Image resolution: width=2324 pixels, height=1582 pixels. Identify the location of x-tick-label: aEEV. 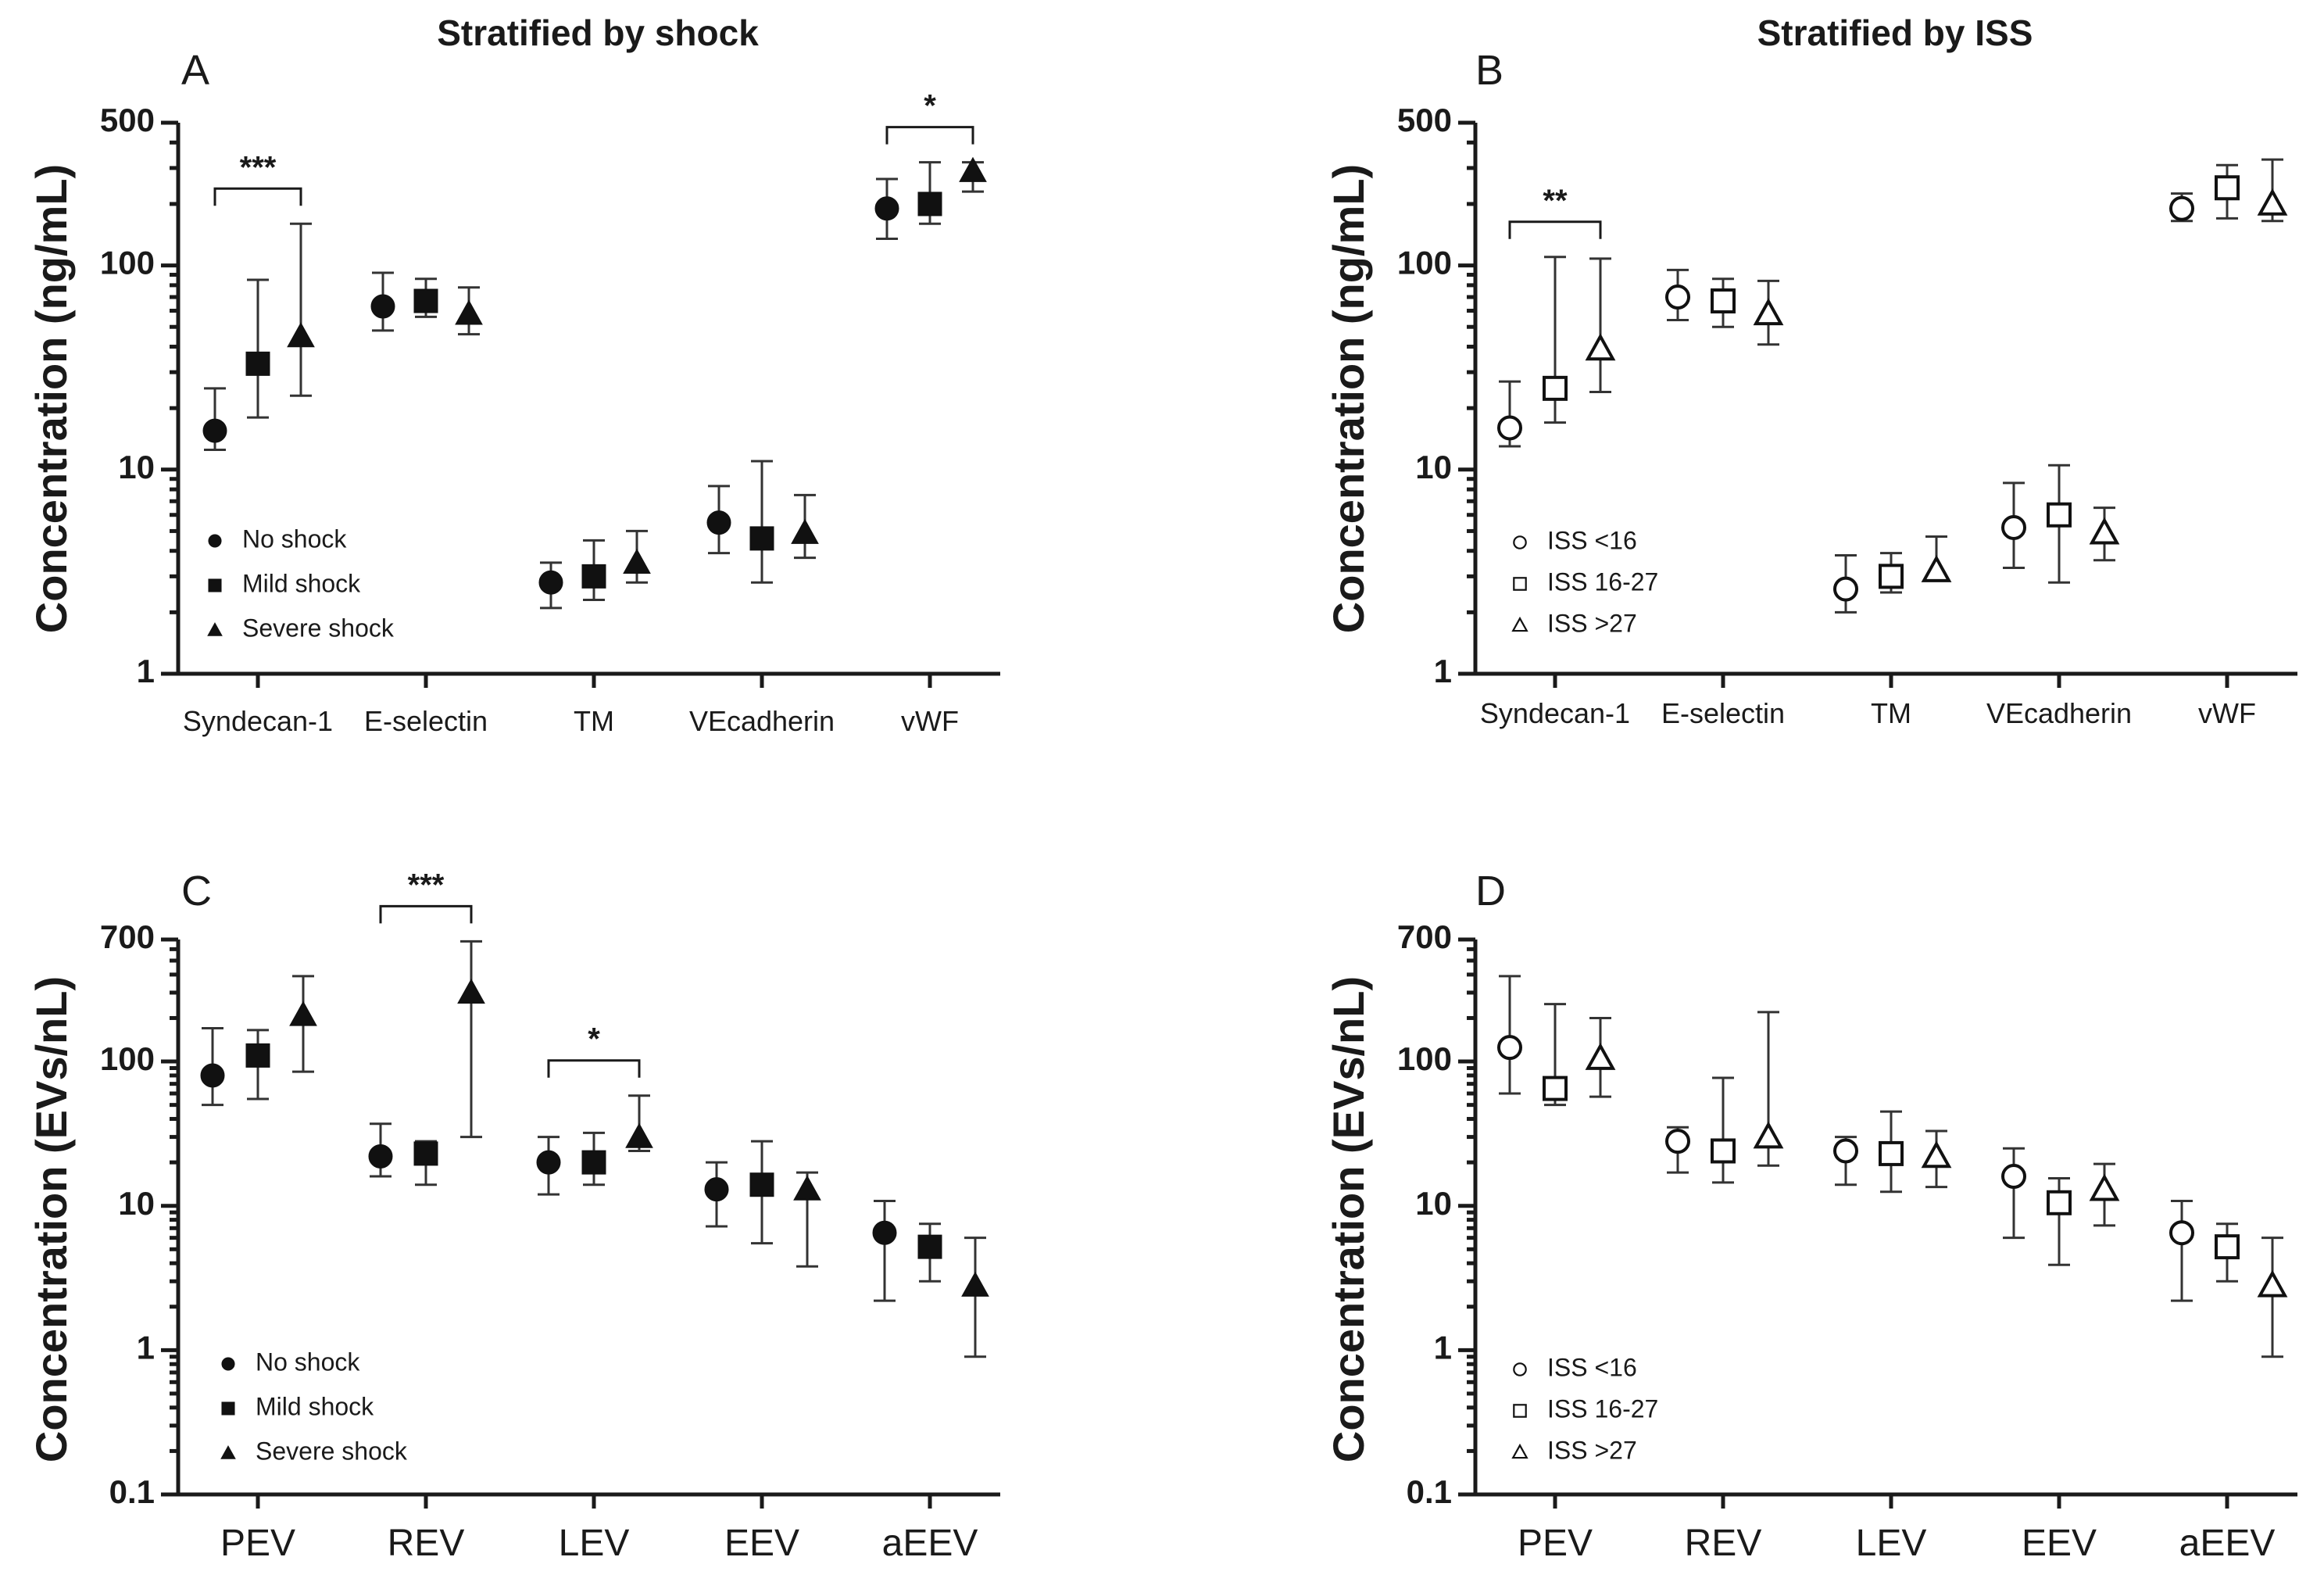
(930, 1543).